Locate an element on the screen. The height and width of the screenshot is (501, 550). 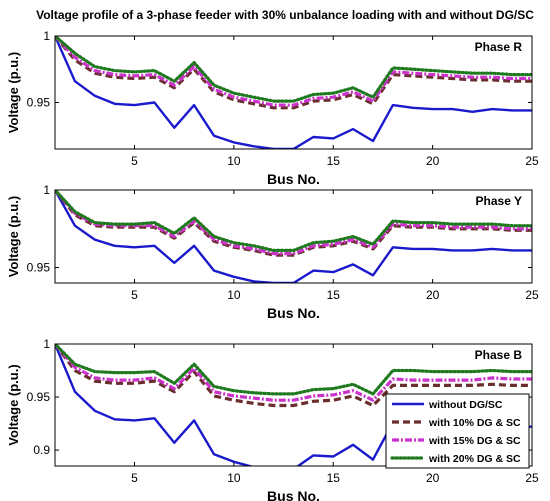
panel-title: Phase R is located at coordinates (499, 47).